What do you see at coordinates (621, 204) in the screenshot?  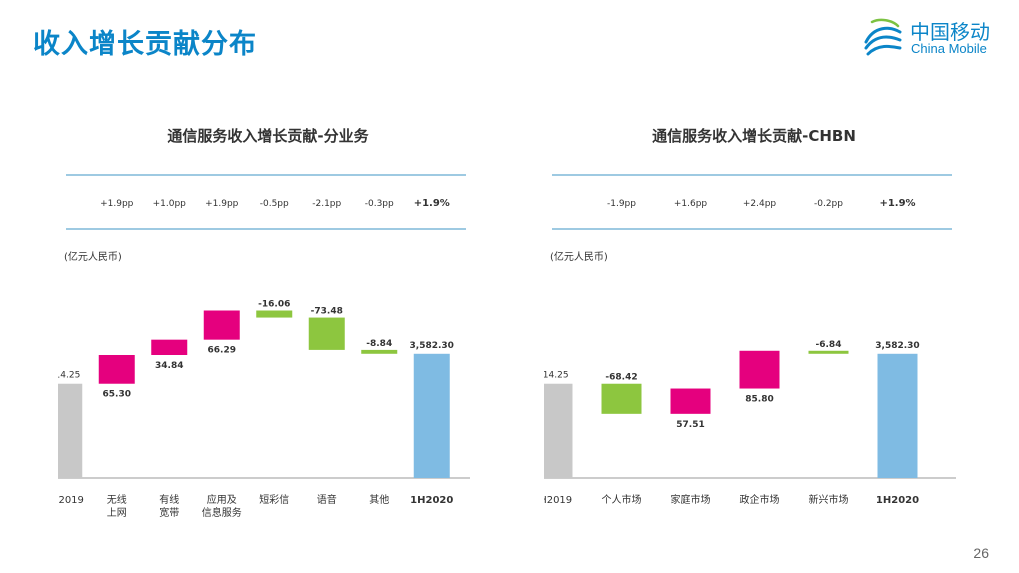 I see `growth-pp-label: -1.9pp` at bounding box center [621, 204].